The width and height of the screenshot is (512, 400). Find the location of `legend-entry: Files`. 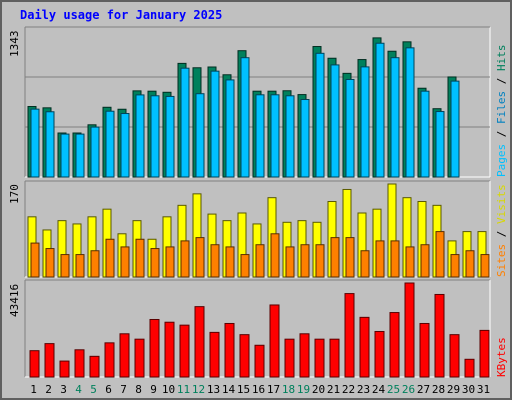

legend-entry: Files is located at coordinates (501, 107).